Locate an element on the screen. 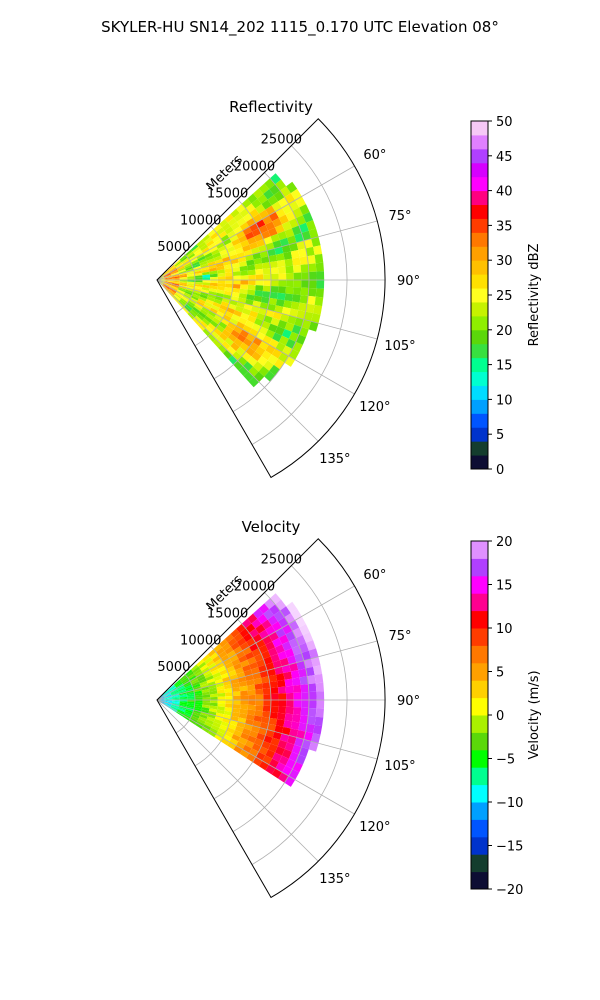  colorbar-band is located at coordinates (479, 128).